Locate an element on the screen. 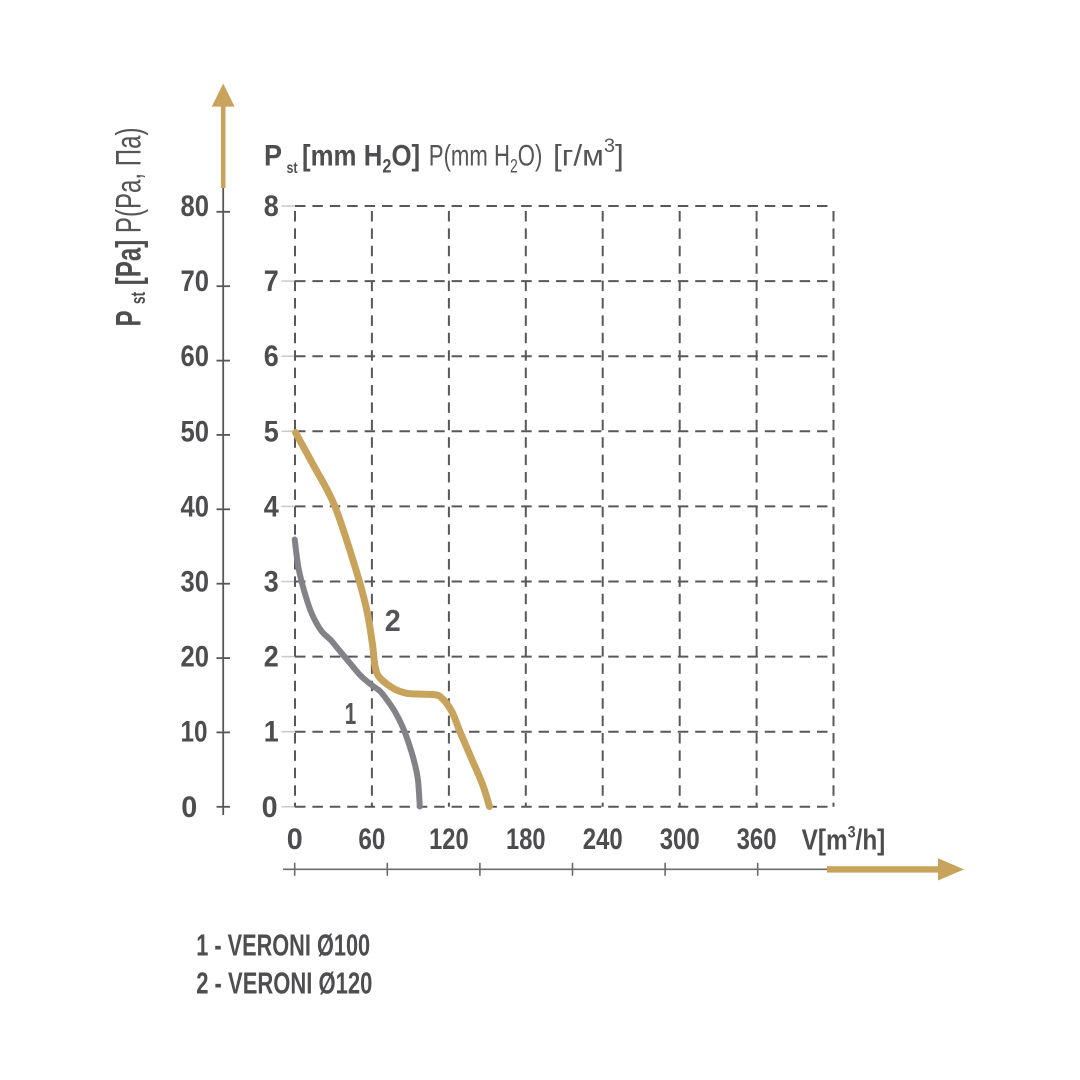 This screenshot has height=1080, width=1080. svg-text: 40 is located at coordinates (195, 506).